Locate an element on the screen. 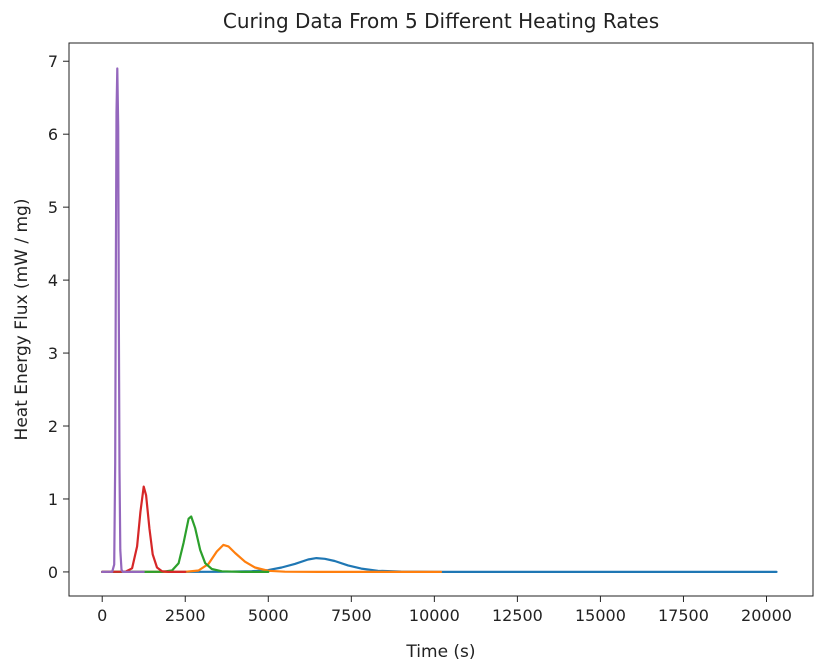  y-tick-label: 3 is located at coordinates (53, 353).